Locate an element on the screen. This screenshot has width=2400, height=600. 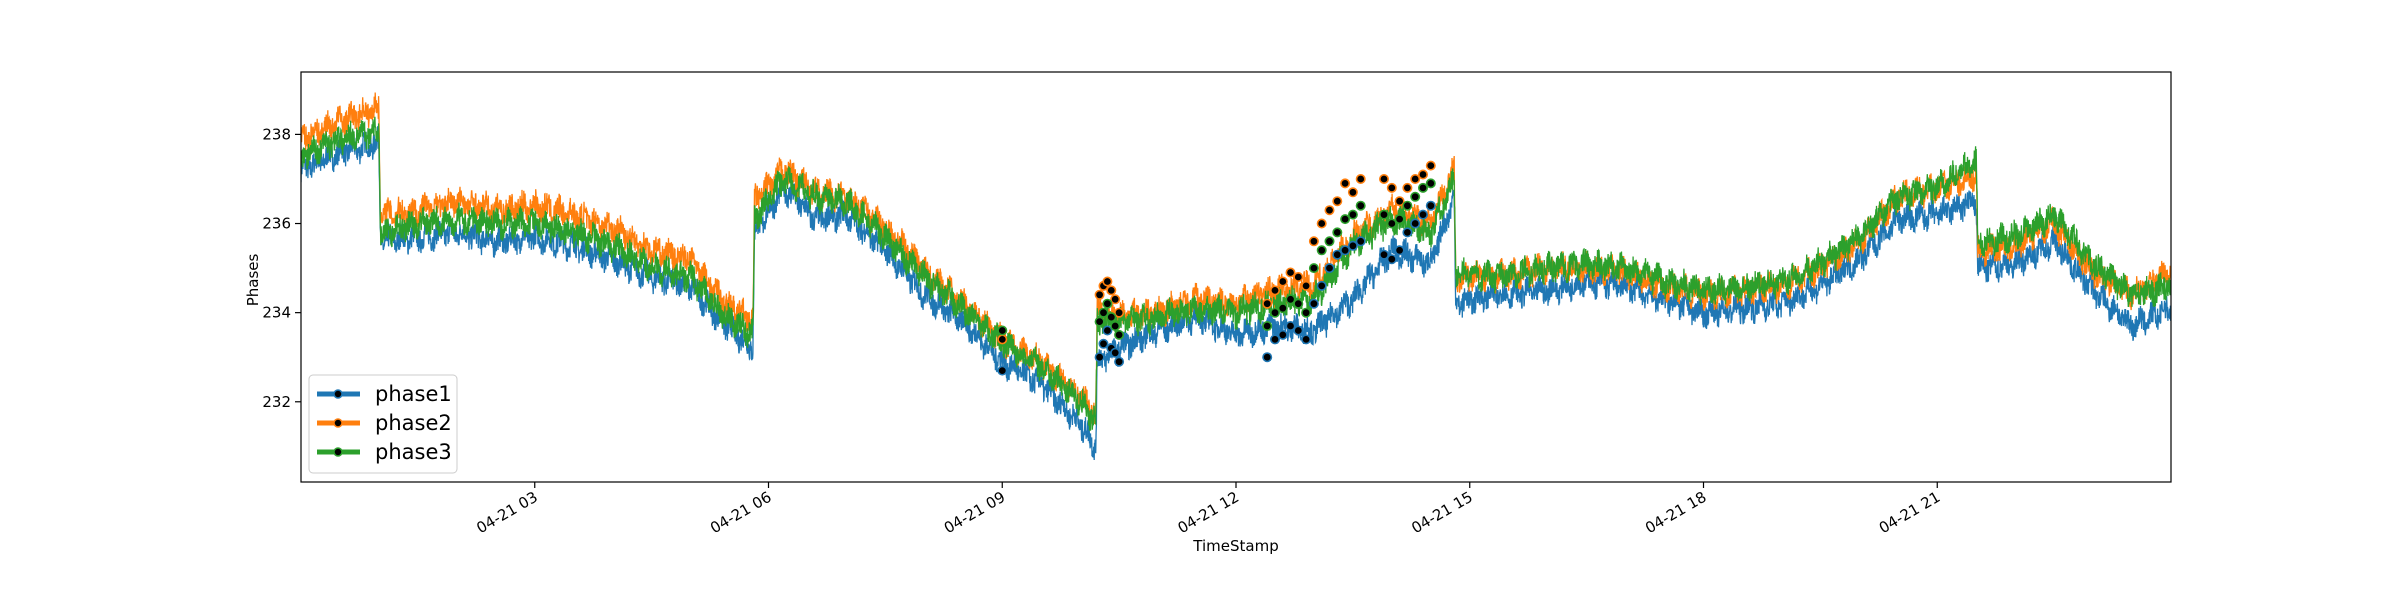
y-tick-label: 238 is located at coordinates (276, 134).